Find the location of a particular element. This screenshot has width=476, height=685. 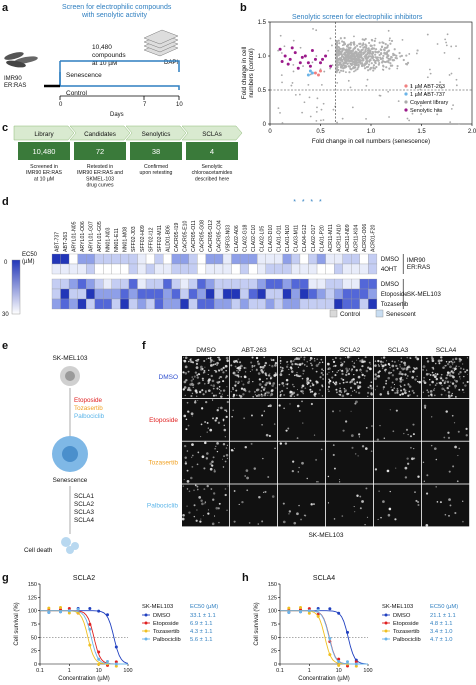

legend-control-label: Control is located at coordinates (350, 314).